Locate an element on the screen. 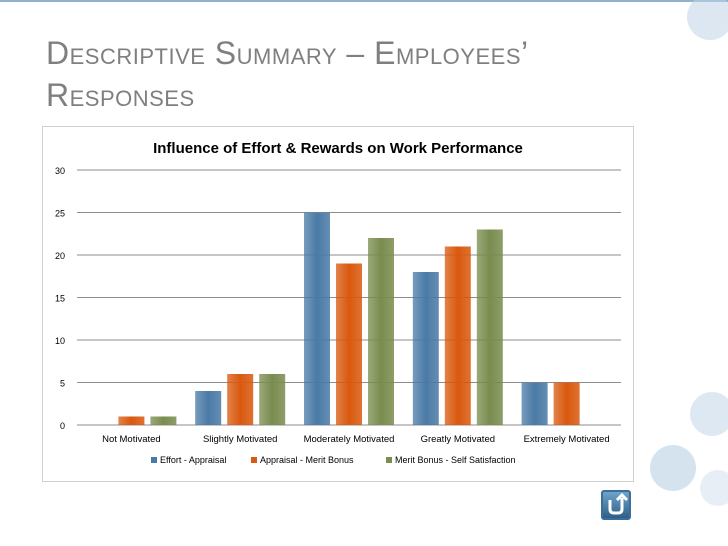 Image resolution: width=728 pixels, height=546 pixels. y-tick-label: 5 is located at coordinates (62, 384).